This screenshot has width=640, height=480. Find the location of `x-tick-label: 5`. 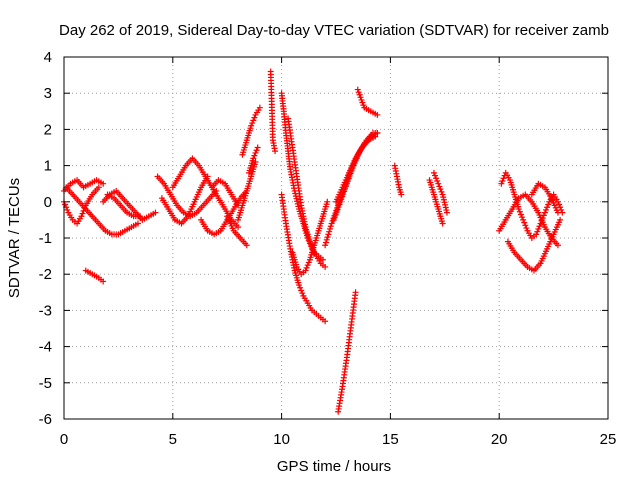

x-tick-label: 5 is located at coordinates (173, 439).